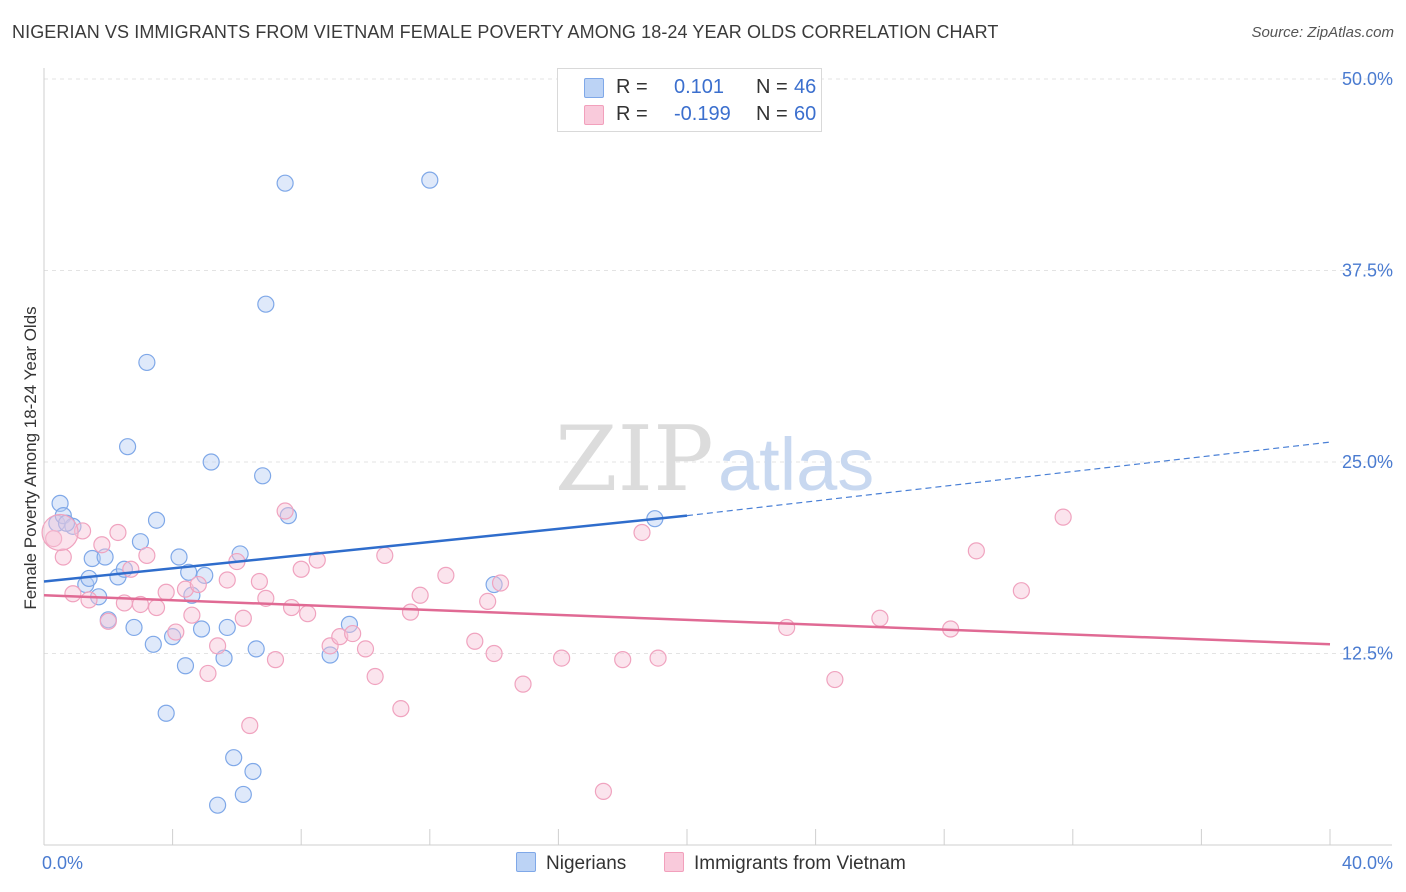 The image size is (1406, 892). What do you see at coordinates (62, 863) in the screenshot?
I see `x-tick-label-min: 0.0%` at bounding box center [62, 863].